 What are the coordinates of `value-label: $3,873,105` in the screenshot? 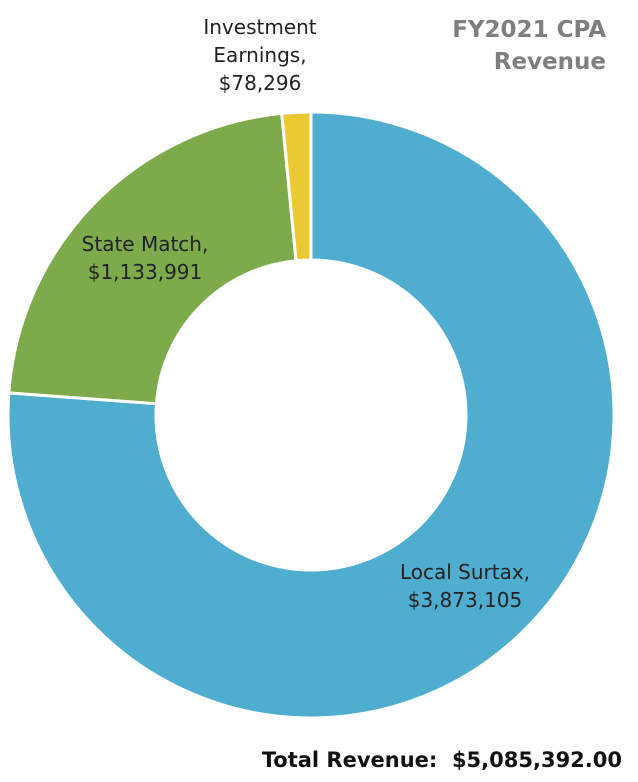 It's located at (465, 600).